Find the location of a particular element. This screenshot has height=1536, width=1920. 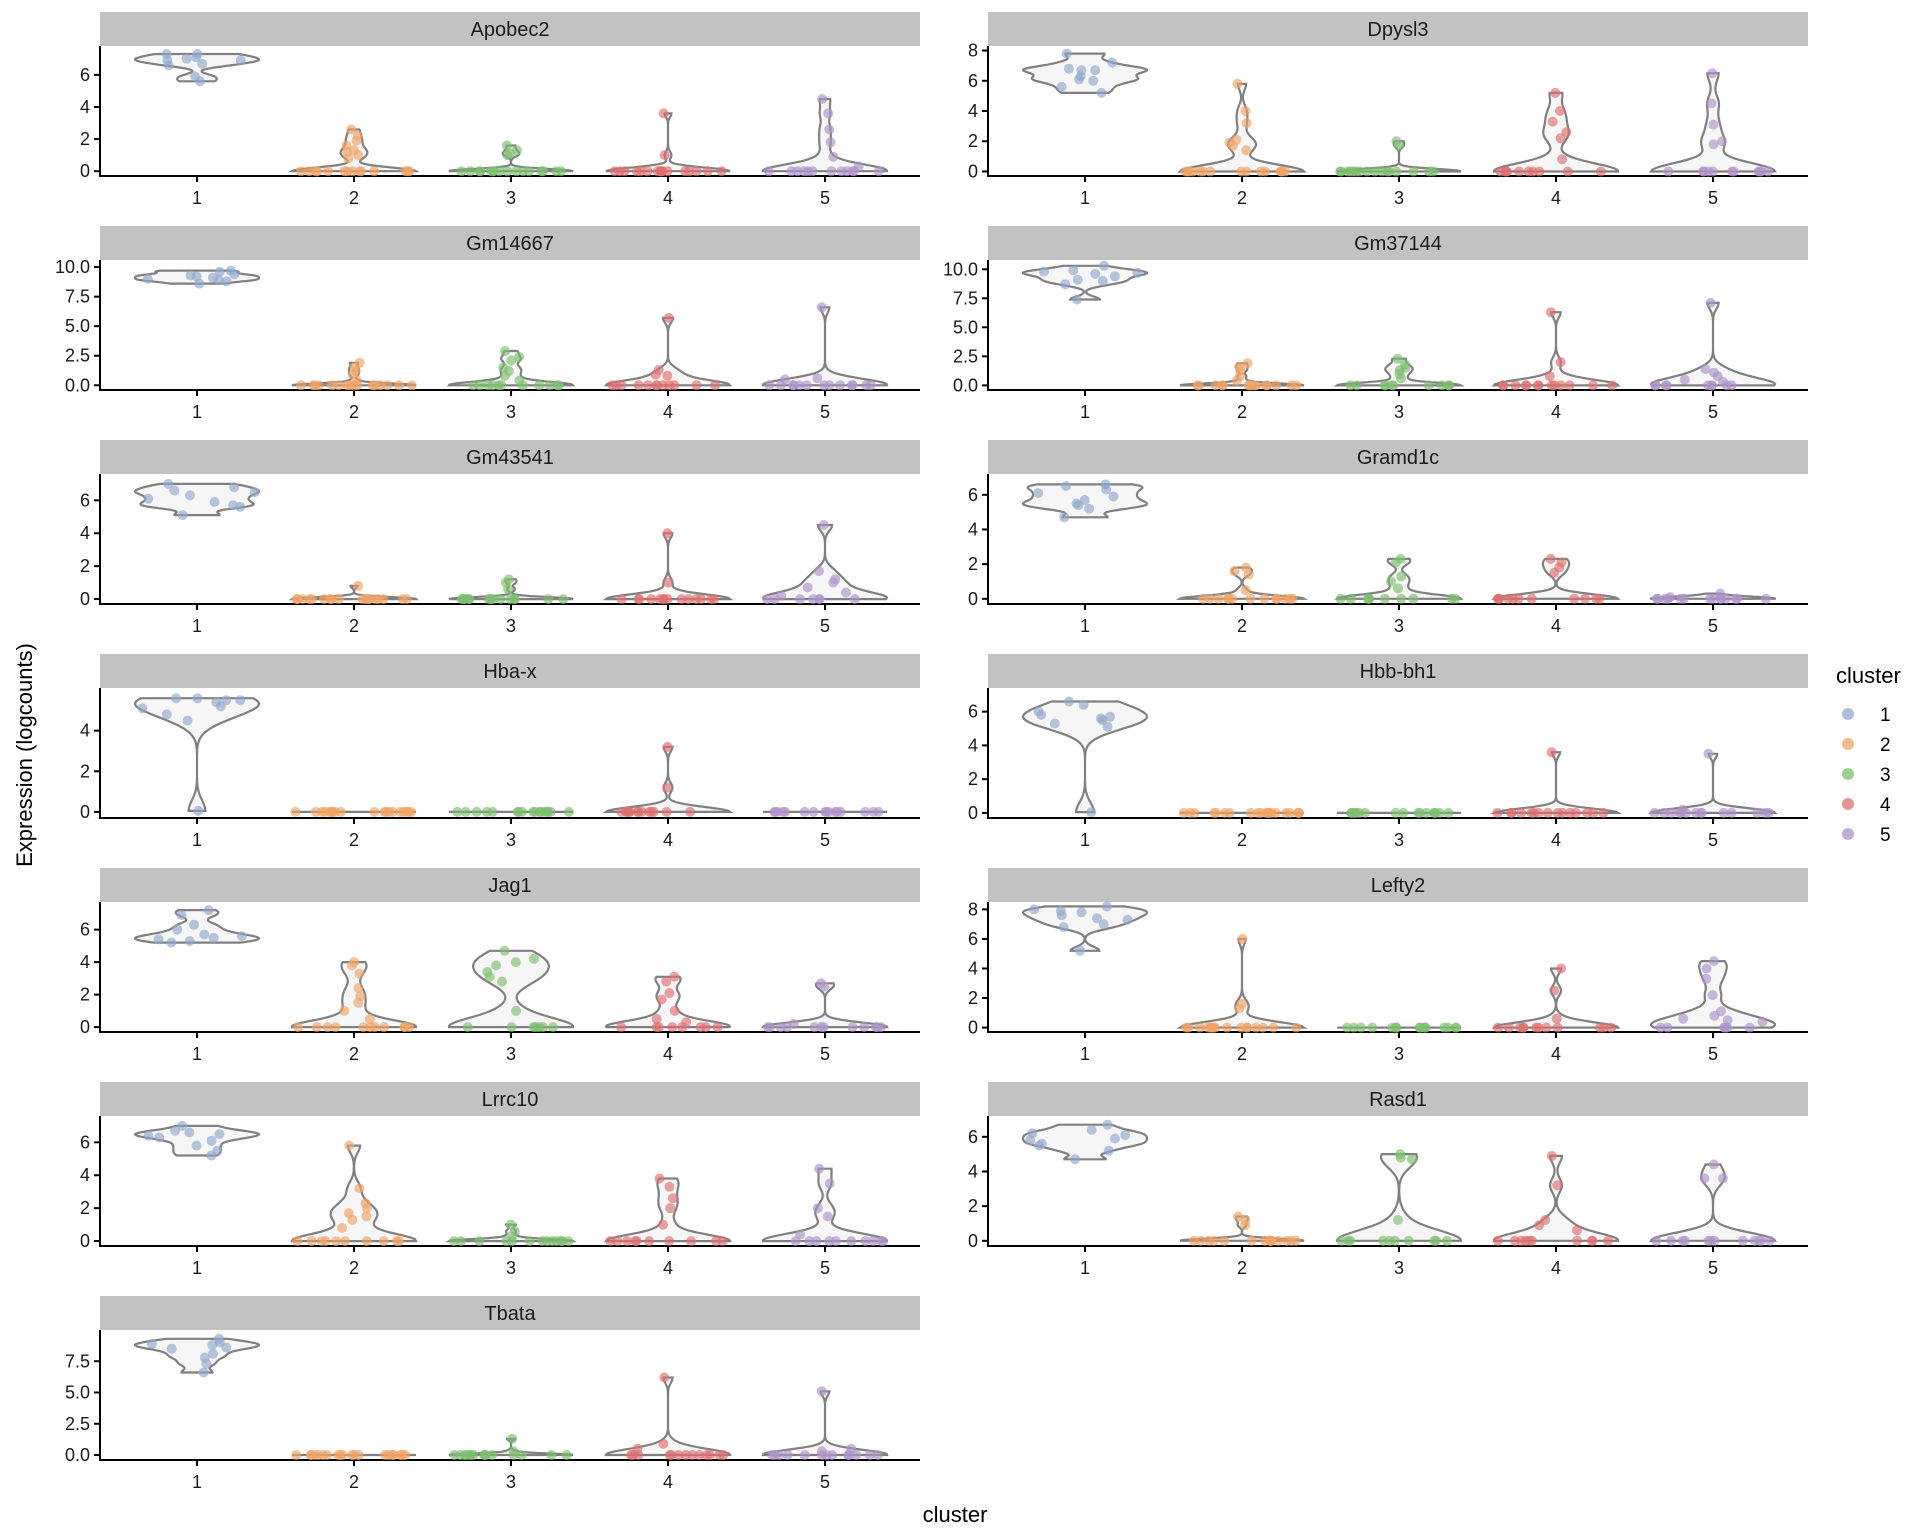

facet-panel-lefty2: Lefty2 0 2 4 6 8 1 2 3 4 5 is located at coordinates (1388, 966).